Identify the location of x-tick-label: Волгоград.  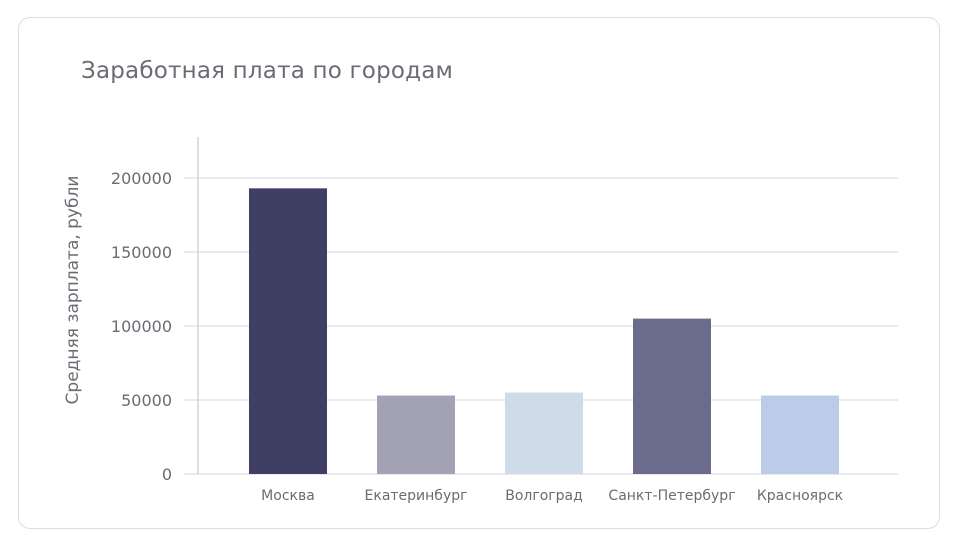
(544, 496).